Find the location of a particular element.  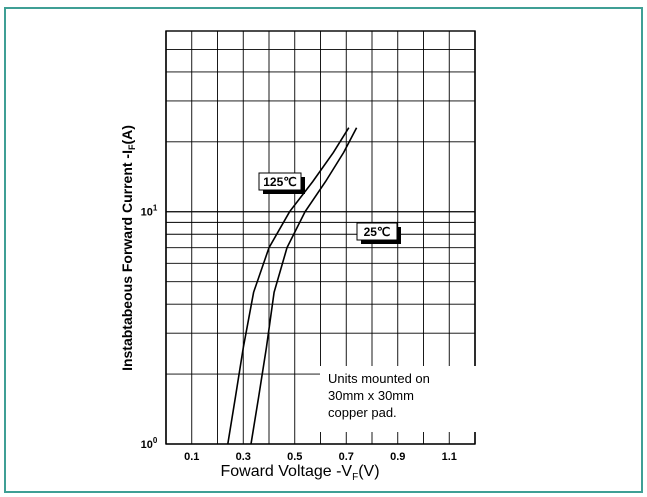

series-label-125c-box is located at coordinates (280, 181).